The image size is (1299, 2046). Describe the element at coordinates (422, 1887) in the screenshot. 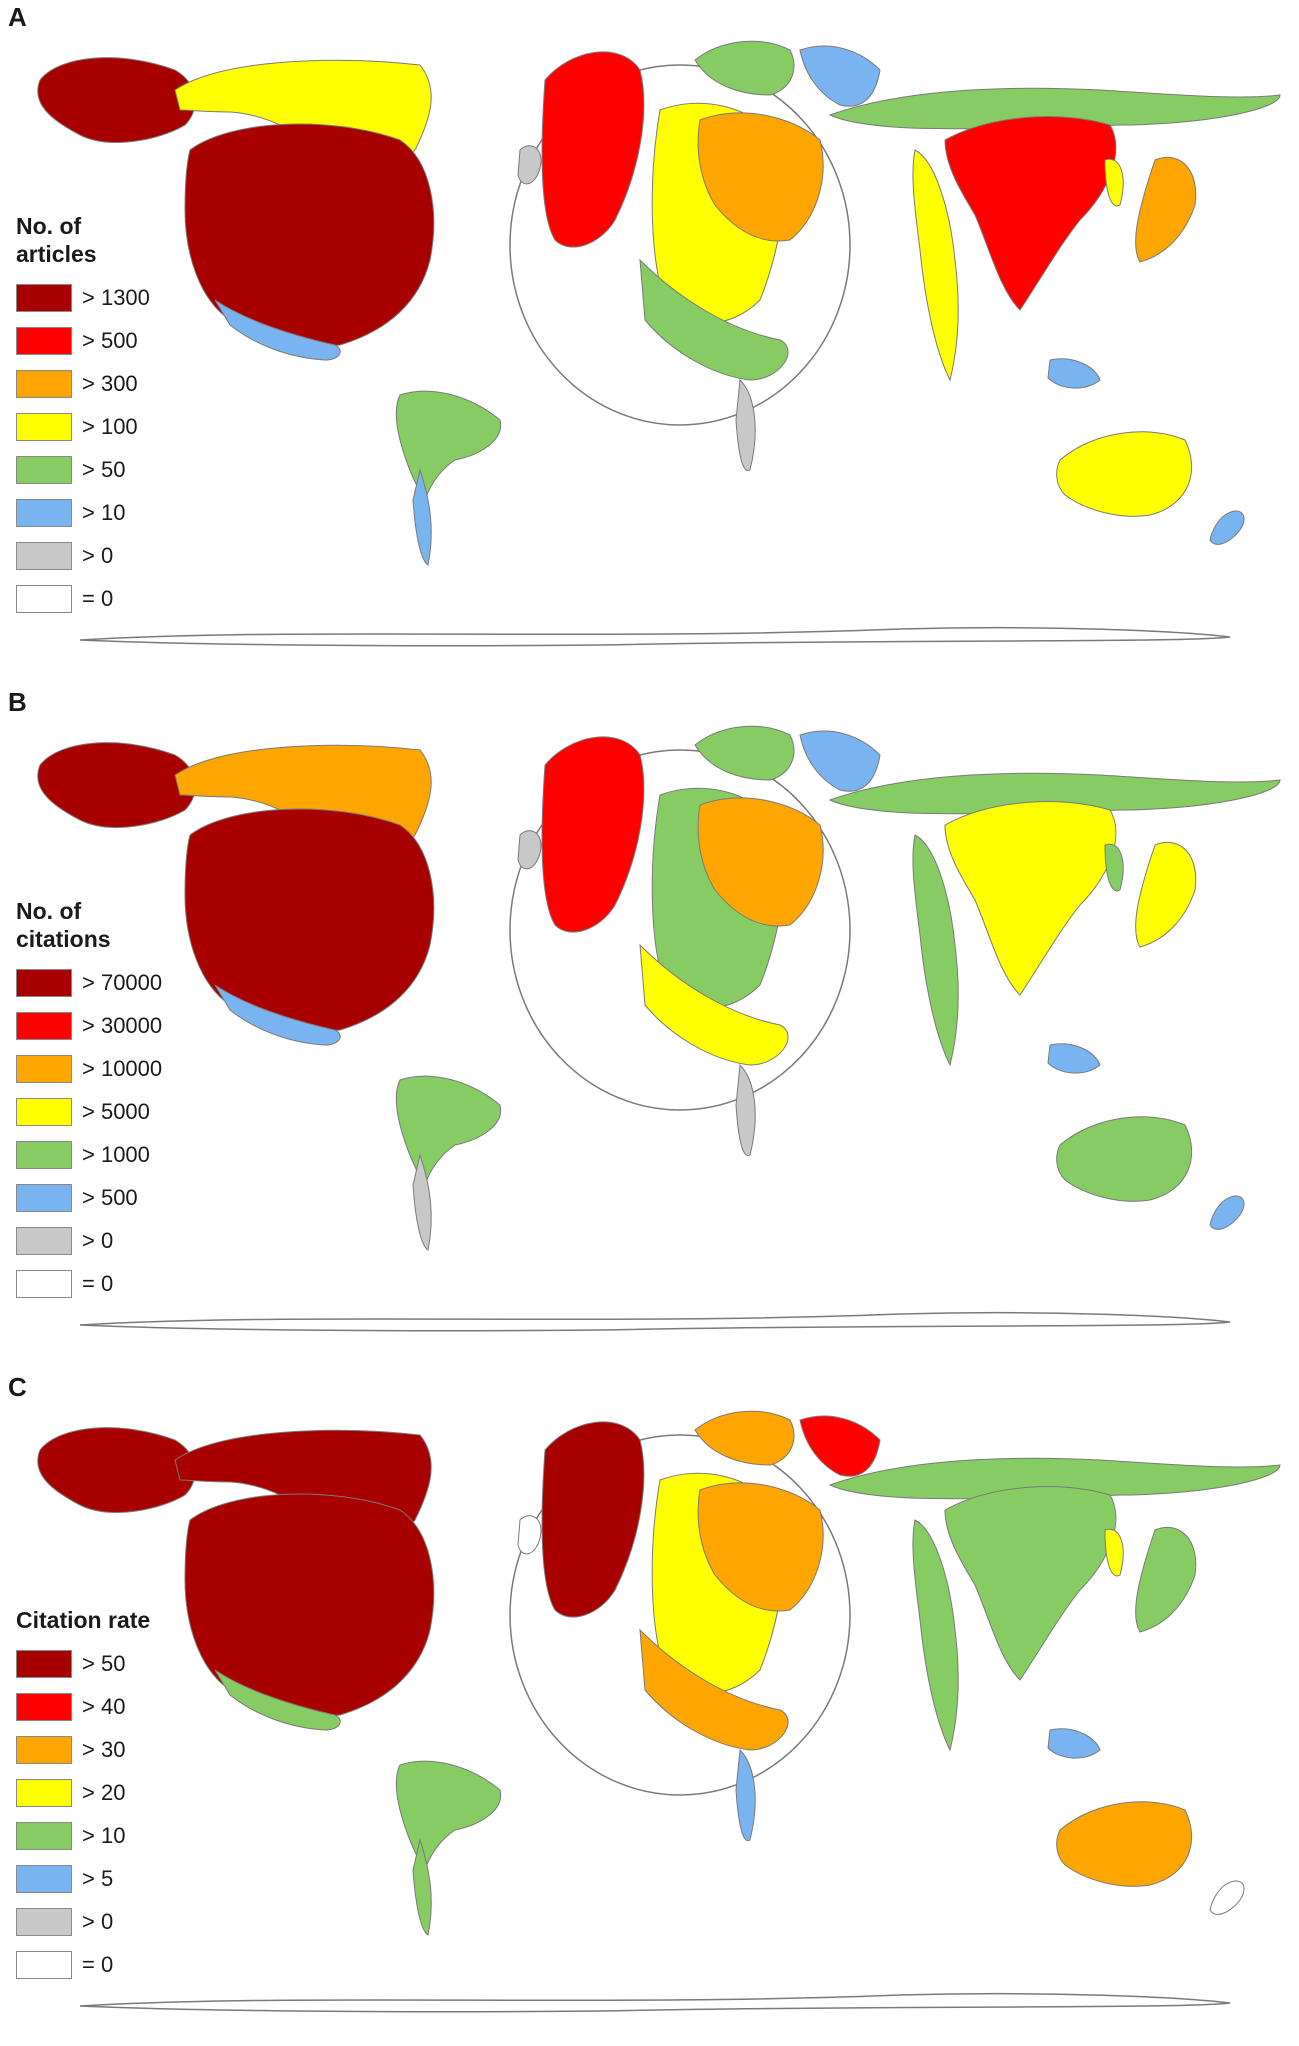

I see `region-chile` at that location.